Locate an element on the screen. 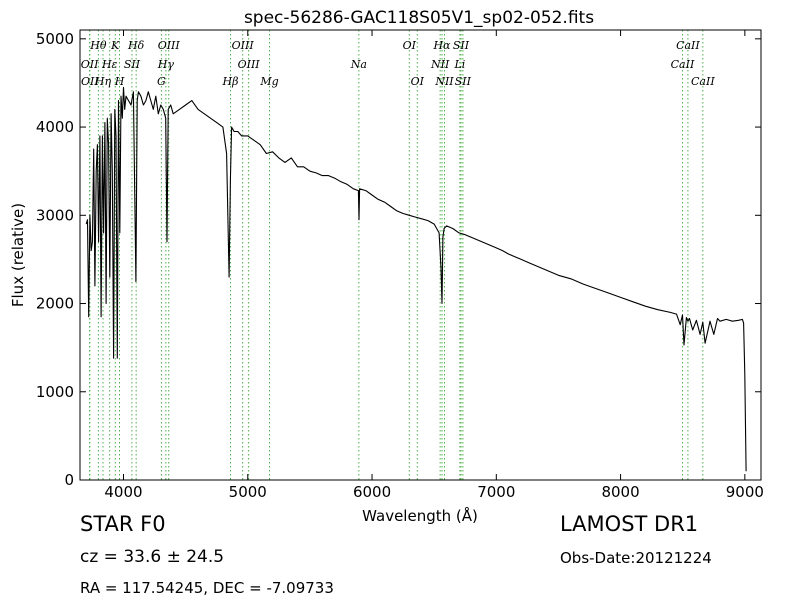 The image size is (800, 600). line-marker-label-8: Hδ is located at coordinates (136, 45).